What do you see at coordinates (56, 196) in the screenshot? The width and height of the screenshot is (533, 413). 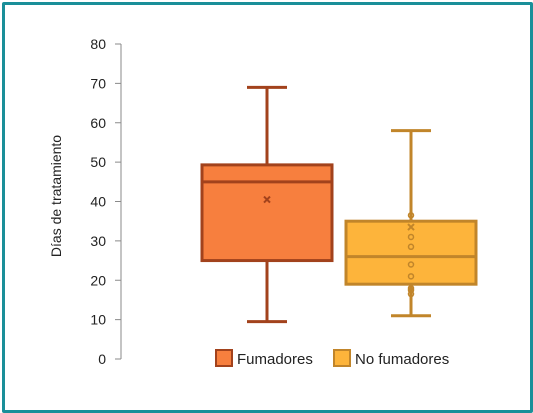 I see `y-axis-title: Días de tratamiento` at bounding box center [56, 196].